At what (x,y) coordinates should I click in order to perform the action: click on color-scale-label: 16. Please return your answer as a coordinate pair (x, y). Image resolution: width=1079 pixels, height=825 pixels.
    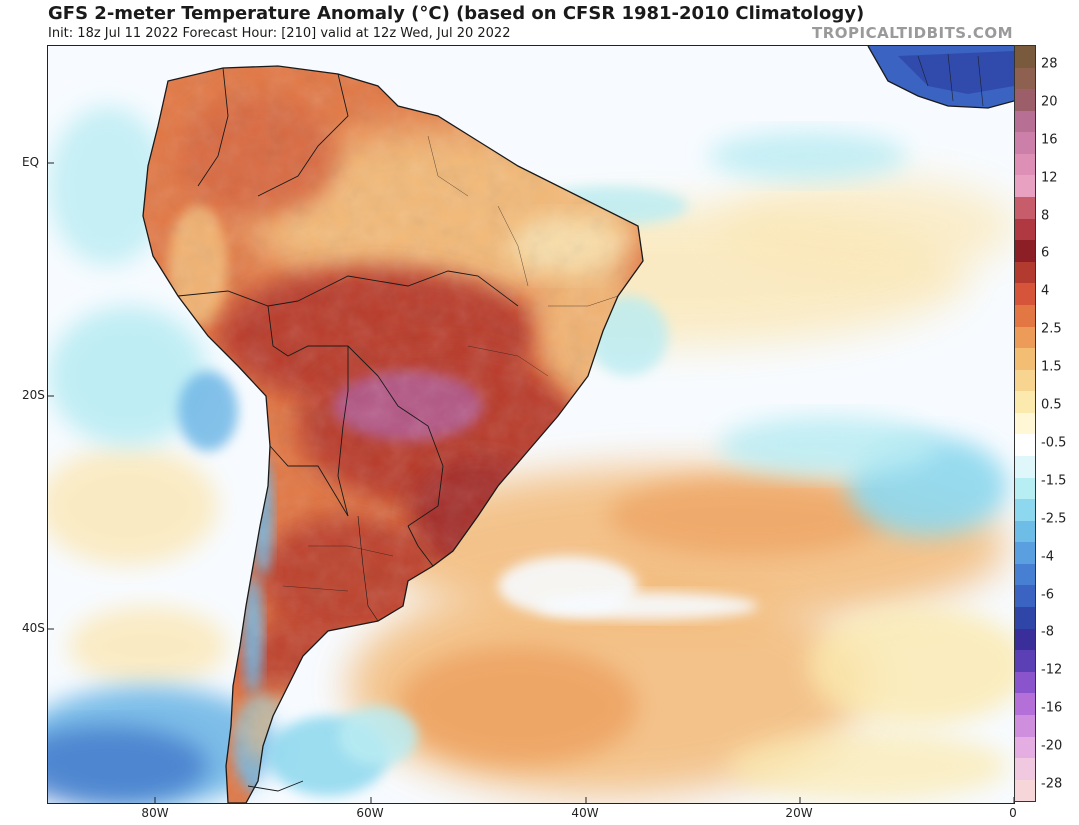
    Looking at the image, I should click on (1049, 140).